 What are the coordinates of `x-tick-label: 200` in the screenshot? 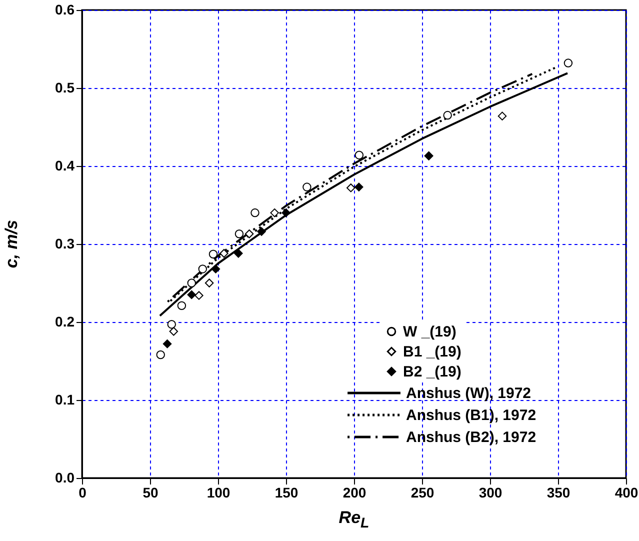 It's located at (354, 492).